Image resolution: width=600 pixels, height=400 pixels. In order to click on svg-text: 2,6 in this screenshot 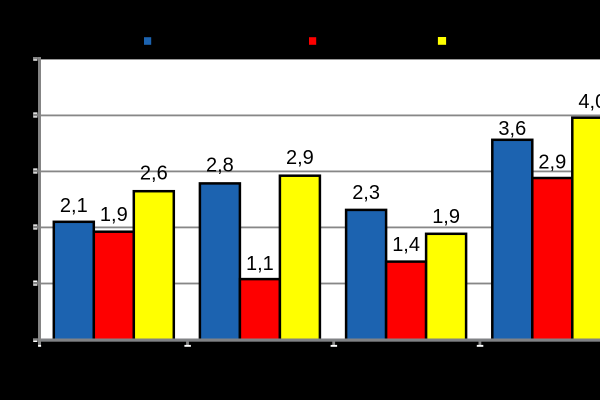, I will do `click(154, 174)`.